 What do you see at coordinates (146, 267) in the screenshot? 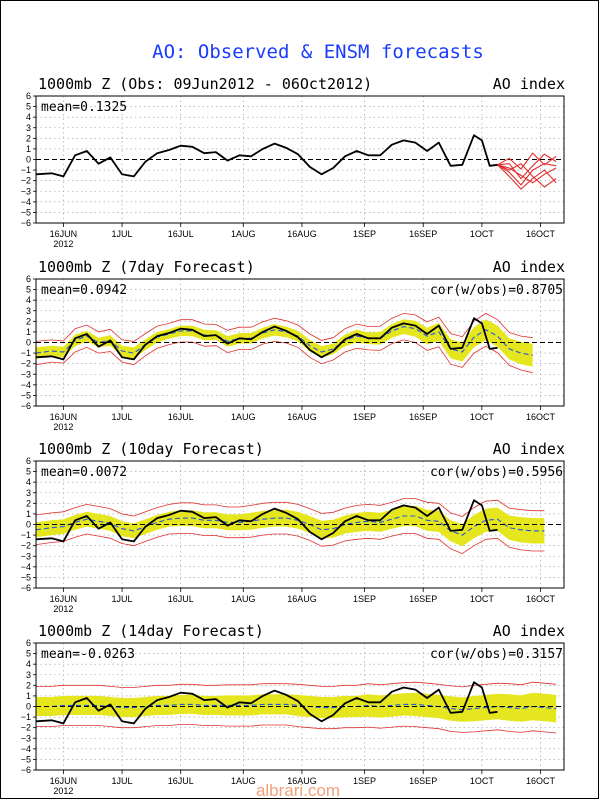
I see `panel-title: 1000mb Z (7day Forecast)` at bounding box center [146, 267].